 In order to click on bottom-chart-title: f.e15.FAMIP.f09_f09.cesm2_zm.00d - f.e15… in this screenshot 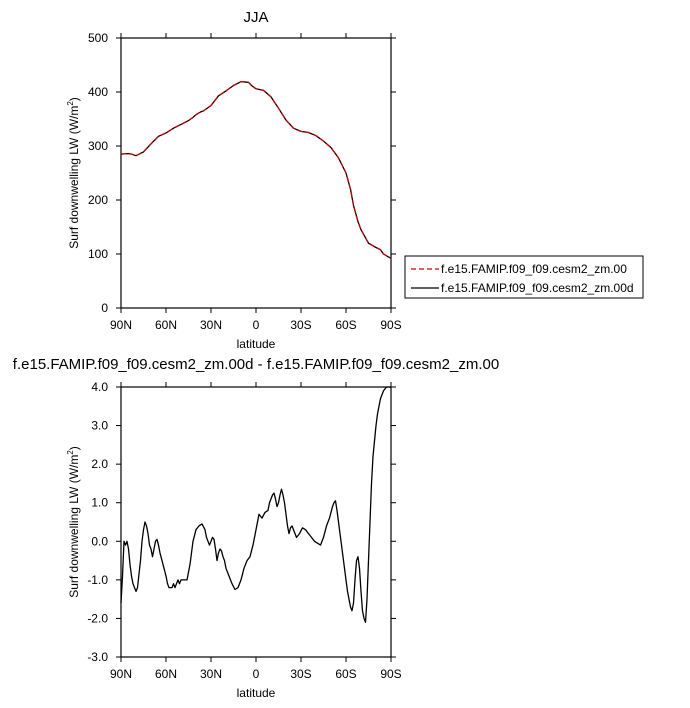, I will do `click(256, 364)`.